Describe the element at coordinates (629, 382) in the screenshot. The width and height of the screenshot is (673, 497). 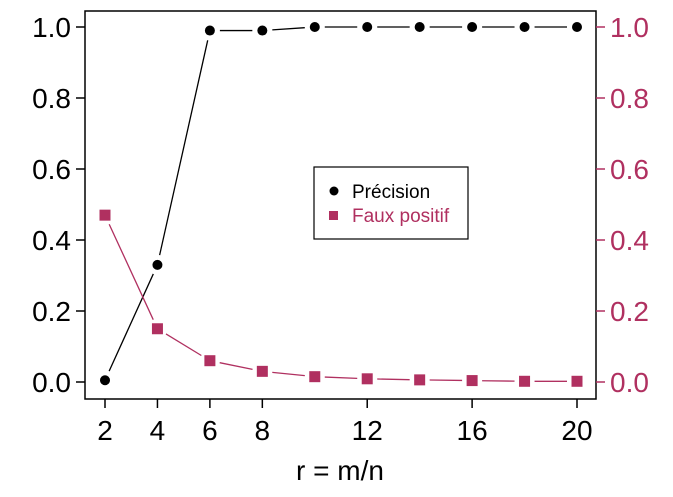
I see `right-y-tick-label: 0.0` at that location.